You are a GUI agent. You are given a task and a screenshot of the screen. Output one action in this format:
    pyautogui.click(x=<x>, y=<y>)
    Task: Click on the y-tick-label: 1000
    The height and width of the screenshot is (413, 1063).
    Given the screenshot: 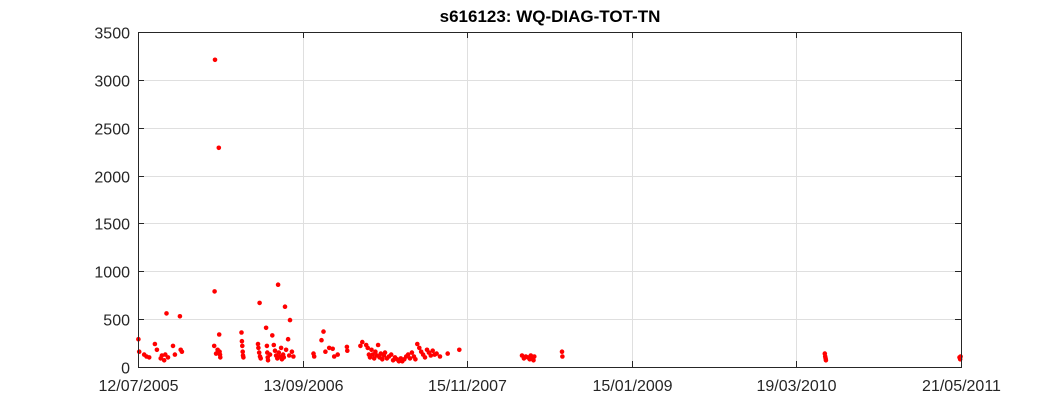 What is the action you would take?
    pyautogui.click(x=112, y=273)
    